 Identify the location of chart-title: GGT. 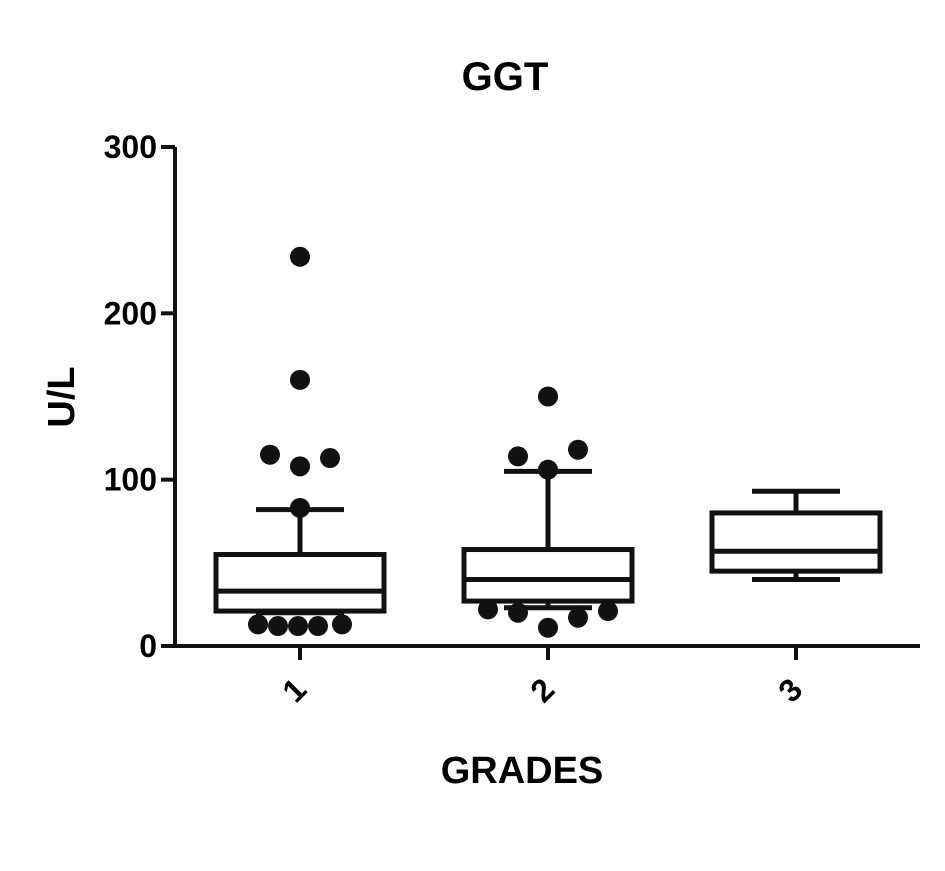
(505, 77).